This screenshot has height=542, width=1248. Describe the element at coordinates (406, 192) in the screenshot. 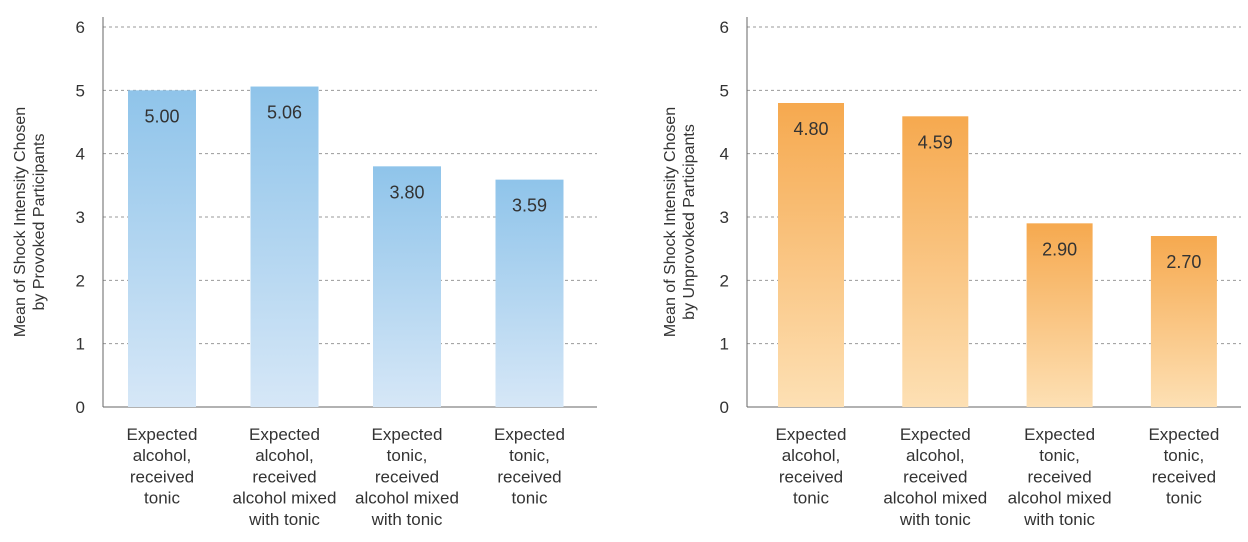

I see `bar-value-label: 3.80` at that location.